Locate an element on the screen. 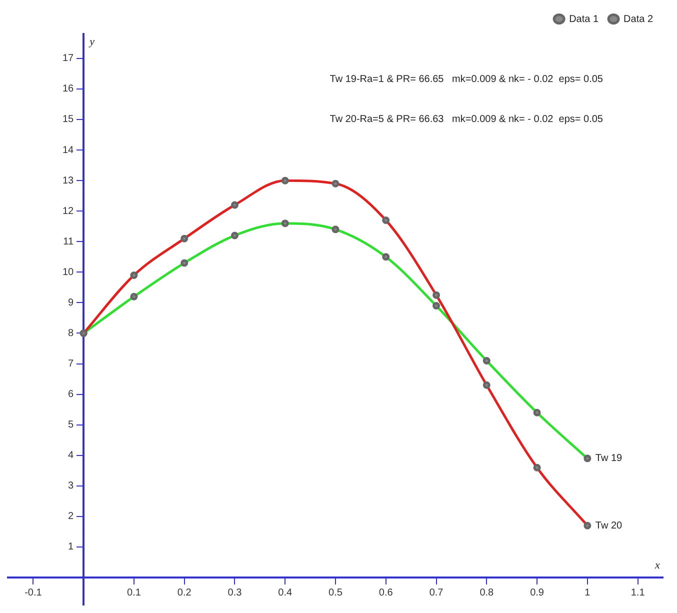 The height and width of the screenshot is (613, 677). annotation: Tw 20 is located at coordinates (609, 526).